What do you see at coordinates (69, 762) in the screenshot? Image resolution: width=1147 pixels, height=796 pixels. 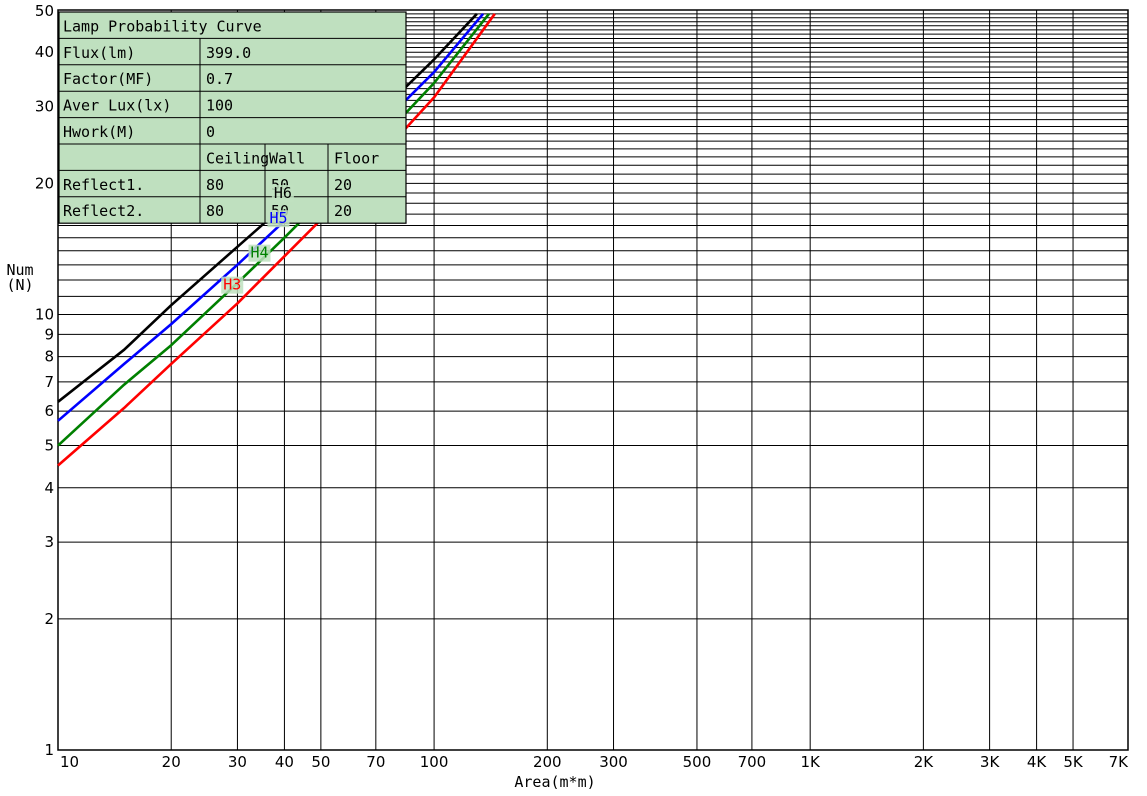 I see `x-tick-label: 10` at bounding box center [69, 762].